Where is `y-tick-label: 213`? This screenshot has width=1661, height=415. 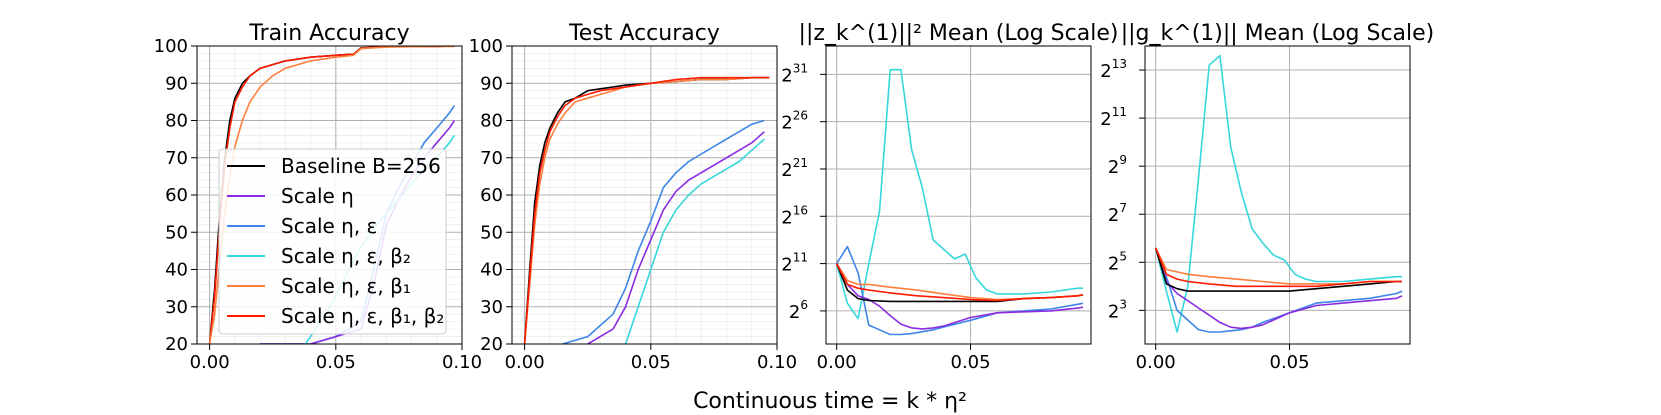
y-tick-label: 213 is located at coordinates (1113, 69).